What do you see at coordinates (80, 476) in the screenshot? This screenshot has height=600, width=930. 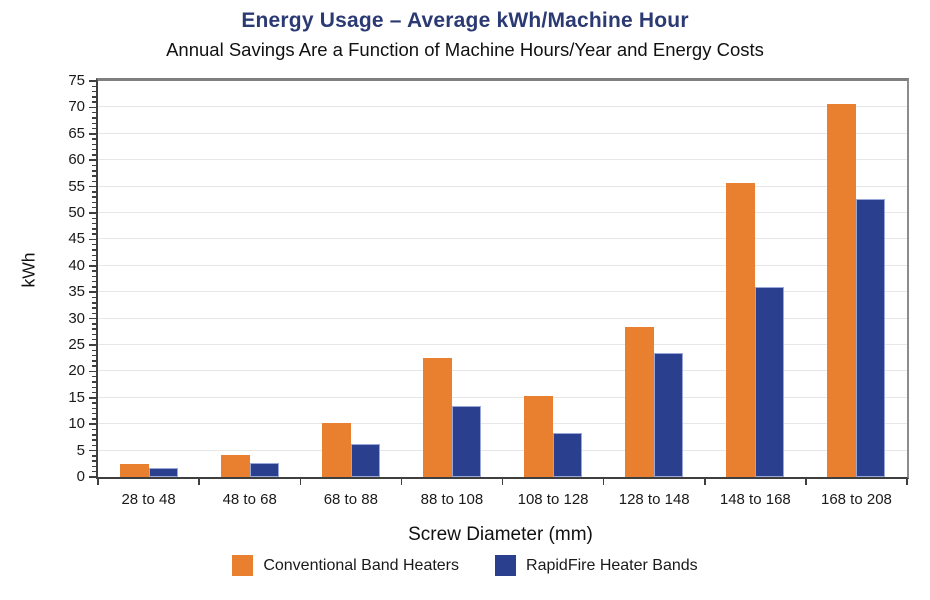 I see `y-tick-label: 0` at bounding box center [80, 476].